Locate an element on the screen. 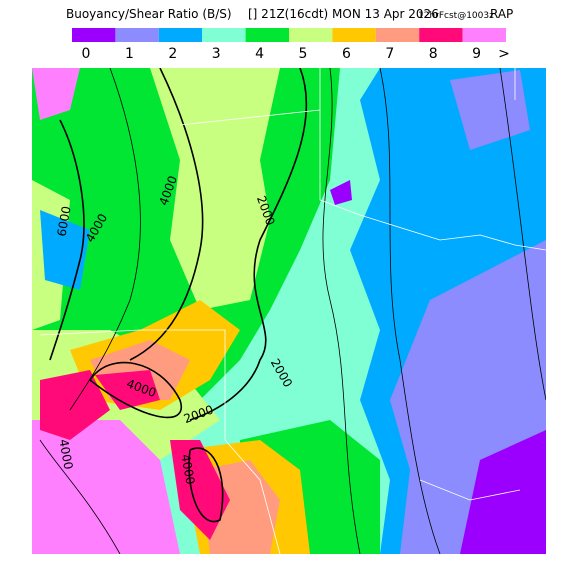 The height and width of the screenshot is (579, 579). color-legend: 0 1 2 3 4 5 6 7 8 9 > is located at coordinates (291, 45).